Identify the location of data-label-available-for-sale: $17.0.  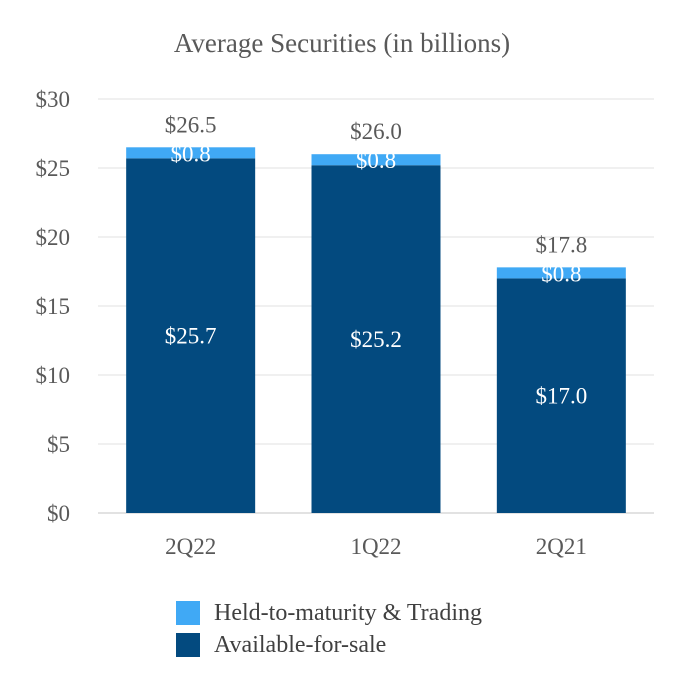
(561, 396).